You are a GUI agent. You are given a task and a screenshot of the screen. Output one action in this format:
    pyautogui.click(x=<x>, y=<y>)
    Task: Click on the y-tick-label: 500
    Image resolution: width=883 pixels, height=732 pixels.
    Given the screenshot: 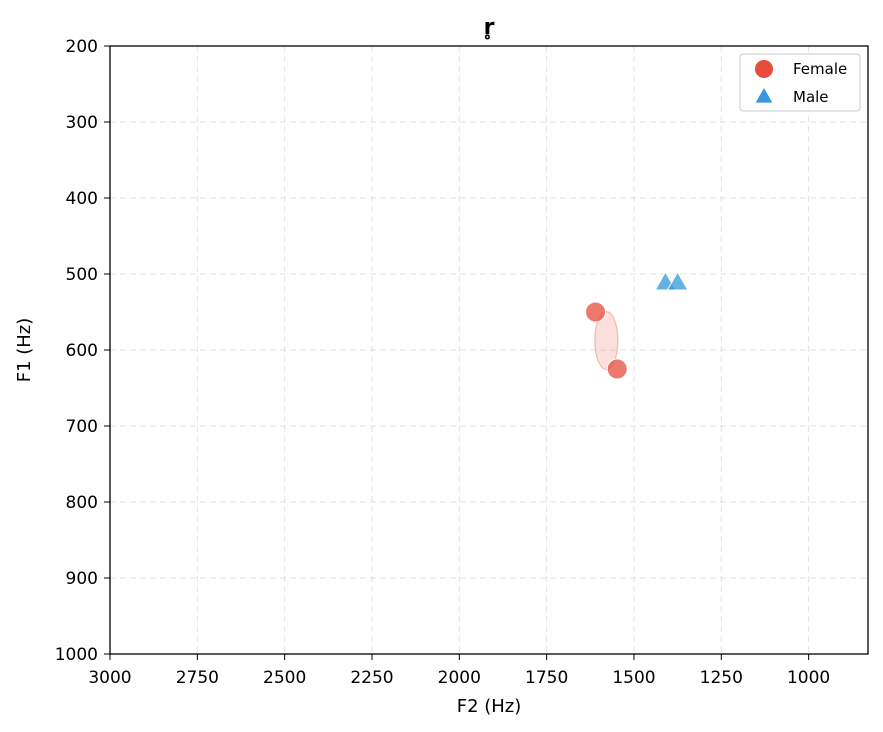 What is the action you would take?
    pyautogui.click(x=82, y=275)
    